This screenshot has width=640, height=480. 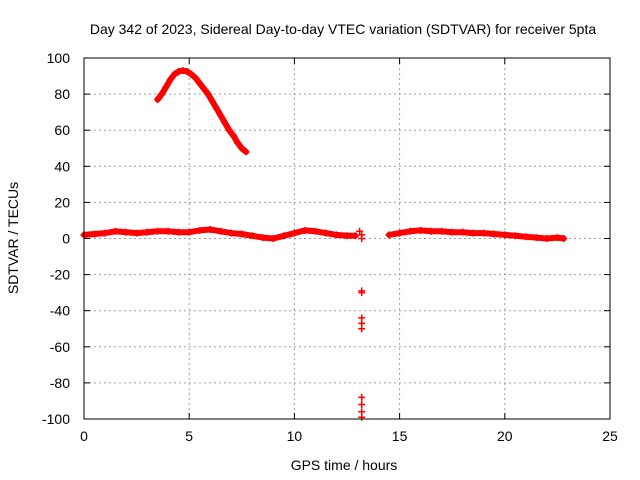 What do you see at coordinates (13, 238) in the screenshot?
I see `y-axis-label: SDTVAR / TECUs` at bounding box center [13, 238].